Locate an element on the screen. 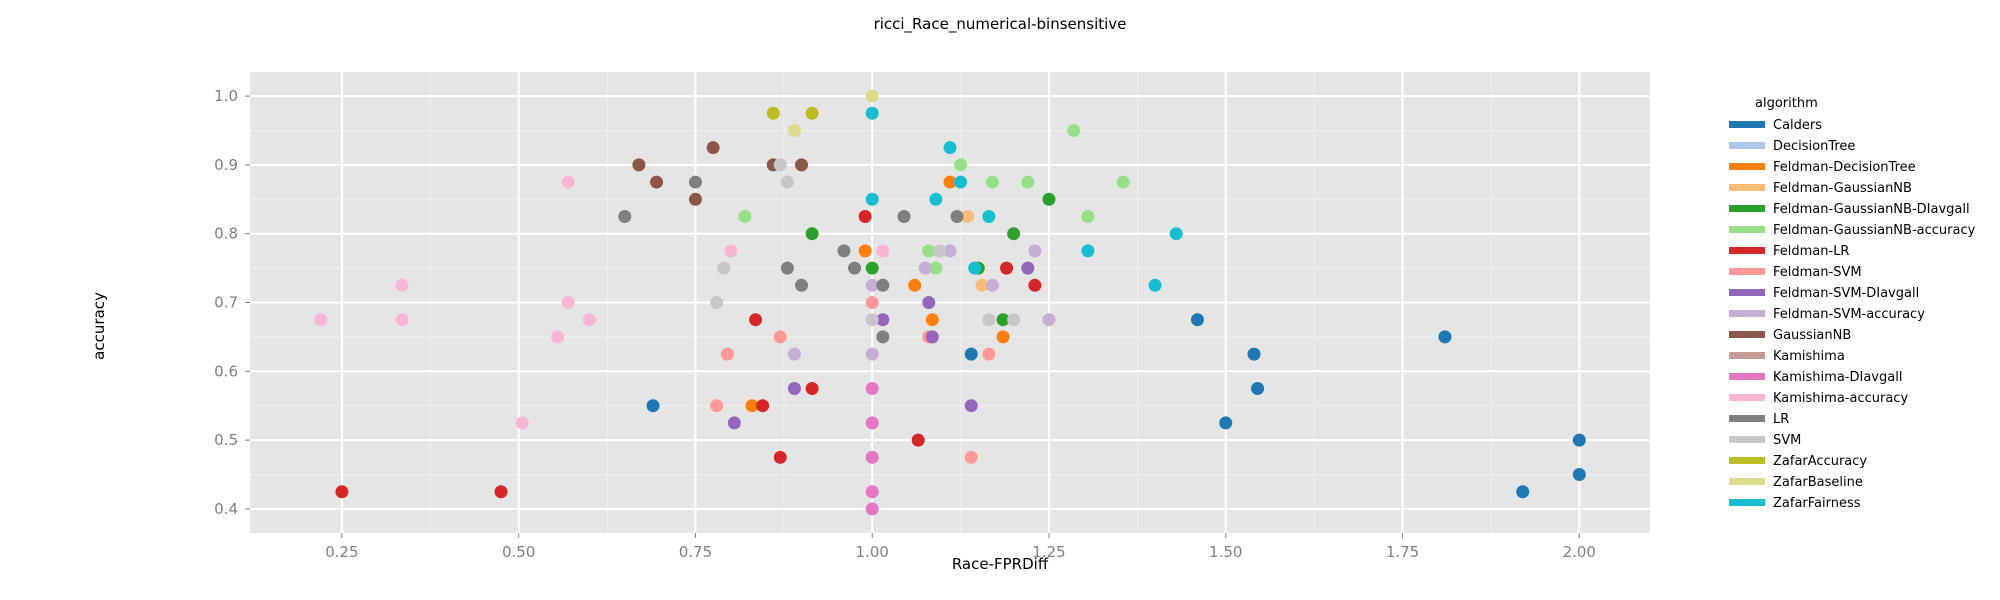  legend-title: algorithm is located at coordinates (1786, 103).